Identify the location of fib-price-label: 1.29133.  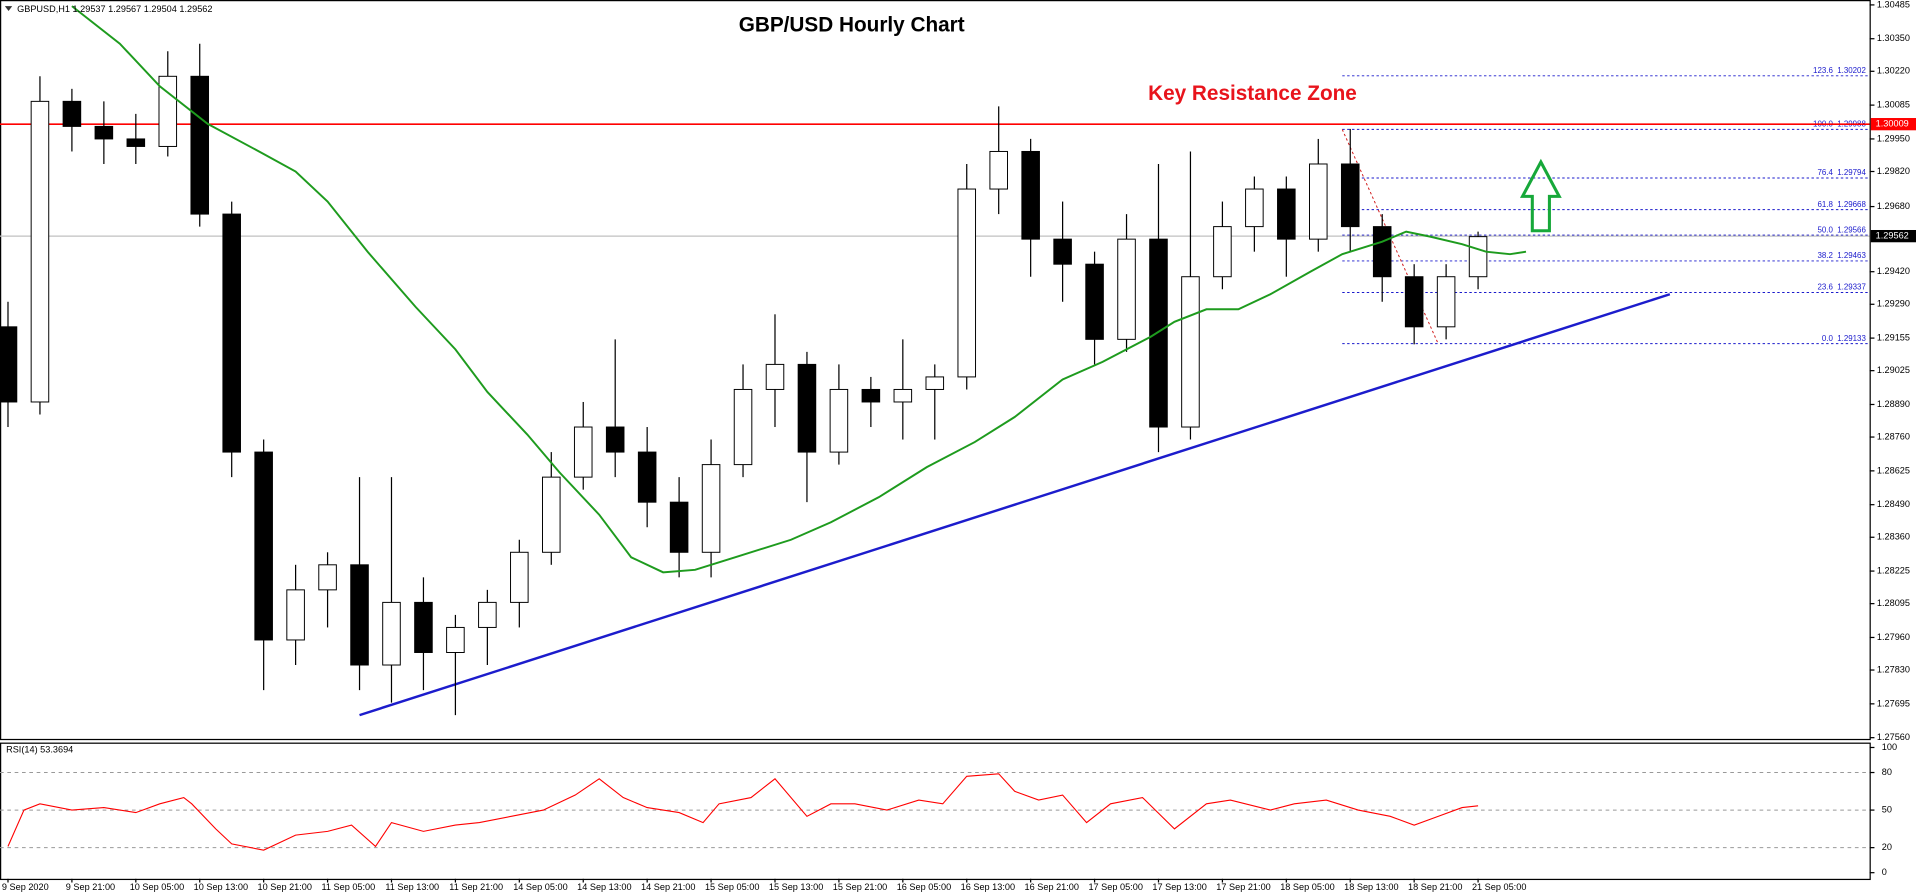
(1851, 338).